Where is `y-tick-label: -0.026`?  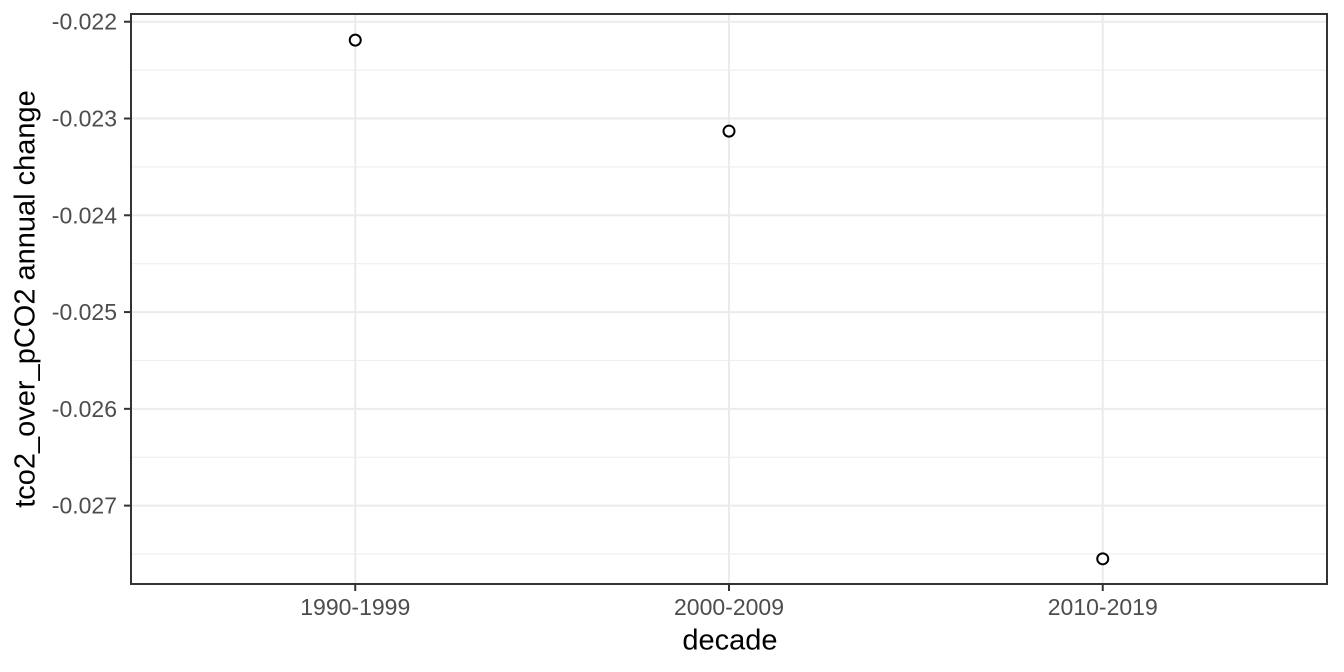
y-tick-label: -0.026 is located at coordinates (84, 409).